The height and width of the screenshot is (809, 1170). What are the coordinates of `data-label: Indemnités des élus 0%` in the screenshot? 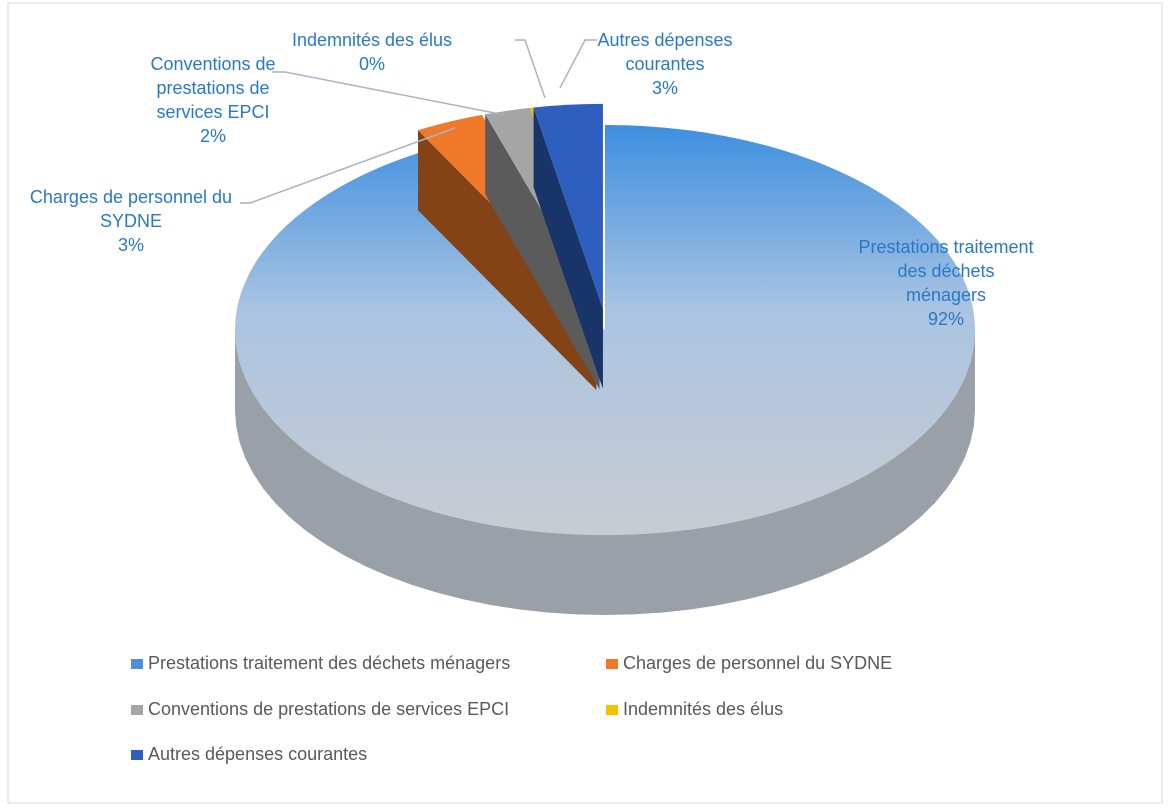 It's located at (372, 52).